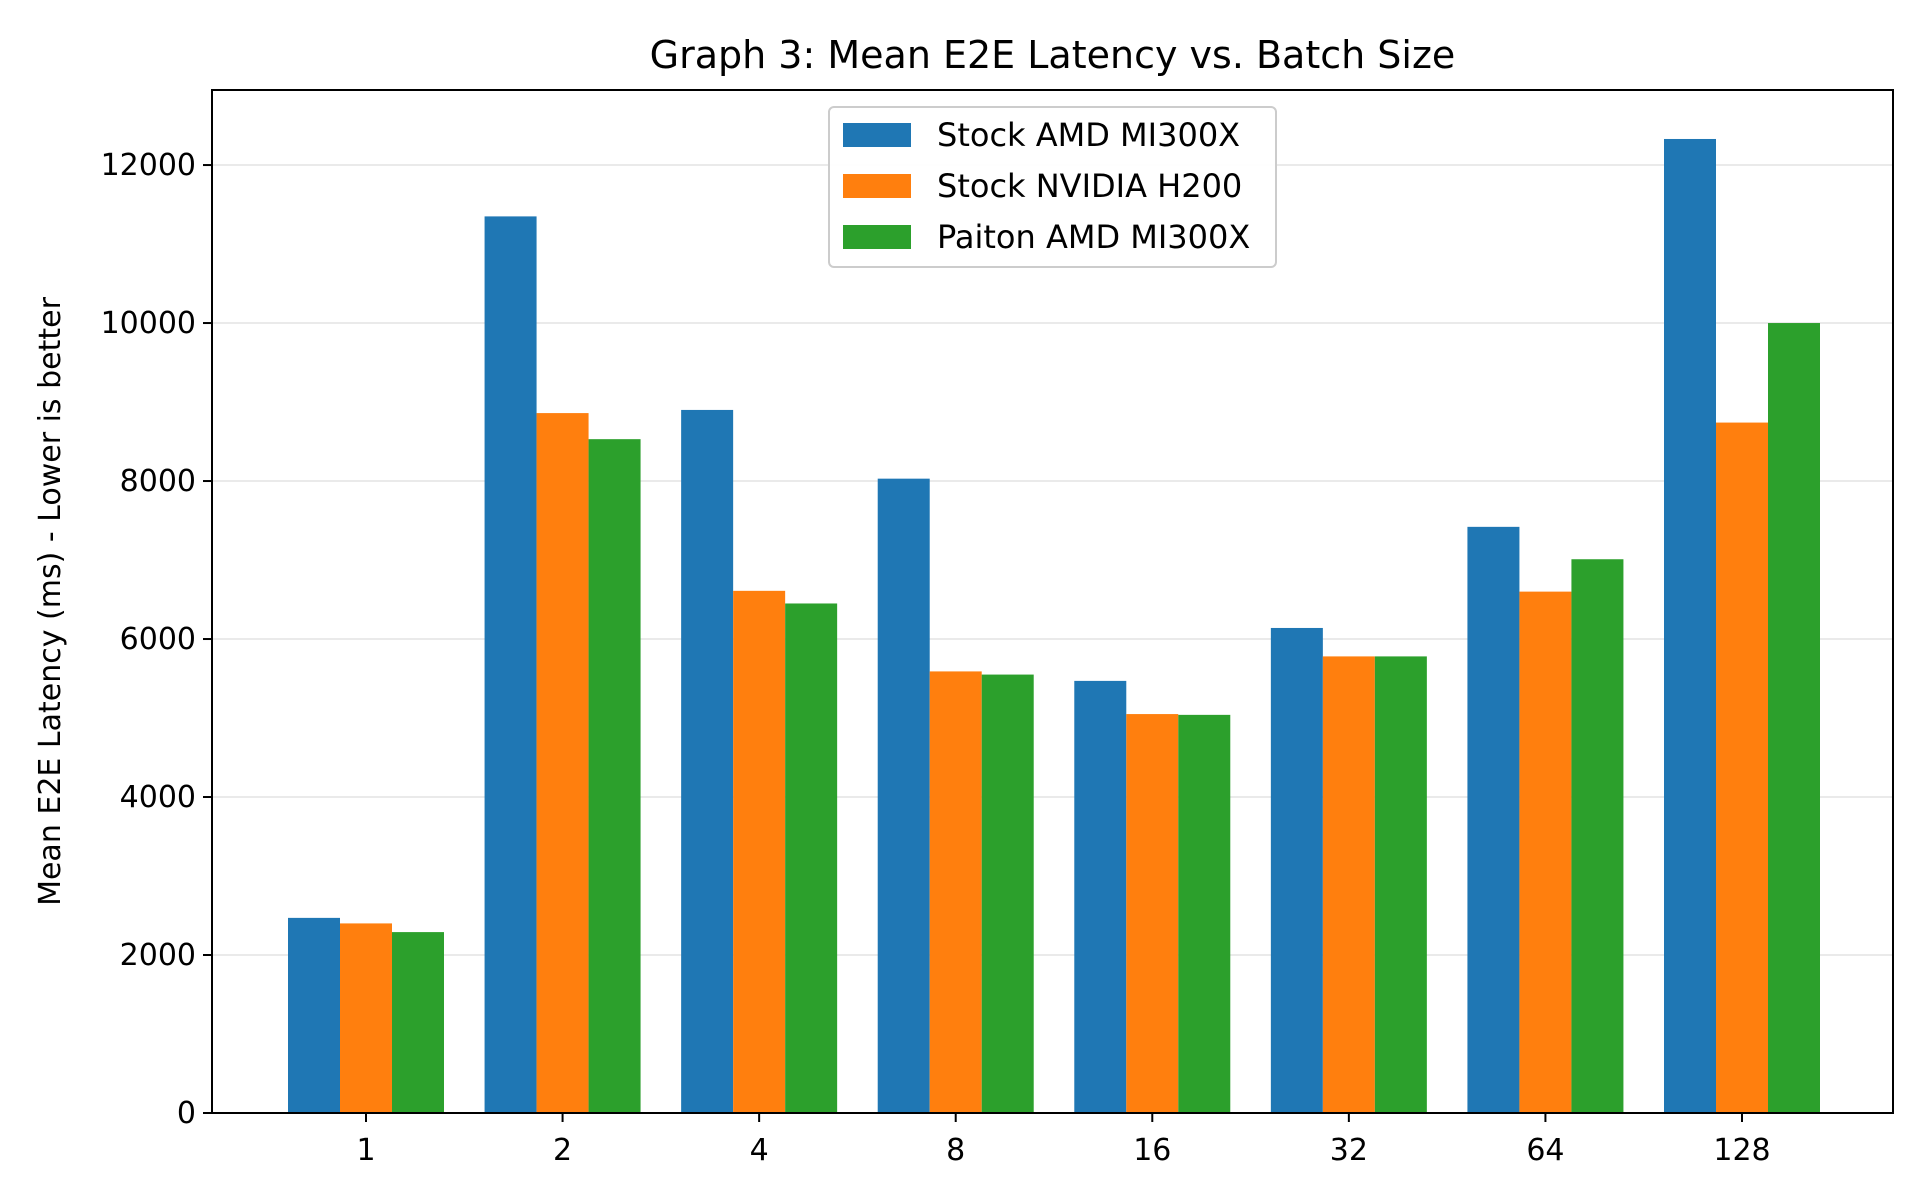 The image size is (1920, 1200). Describe the element at coordinates (1093, 237) in the screenshot. I see `legend-label: Paiton AMD MI300X` at that location.